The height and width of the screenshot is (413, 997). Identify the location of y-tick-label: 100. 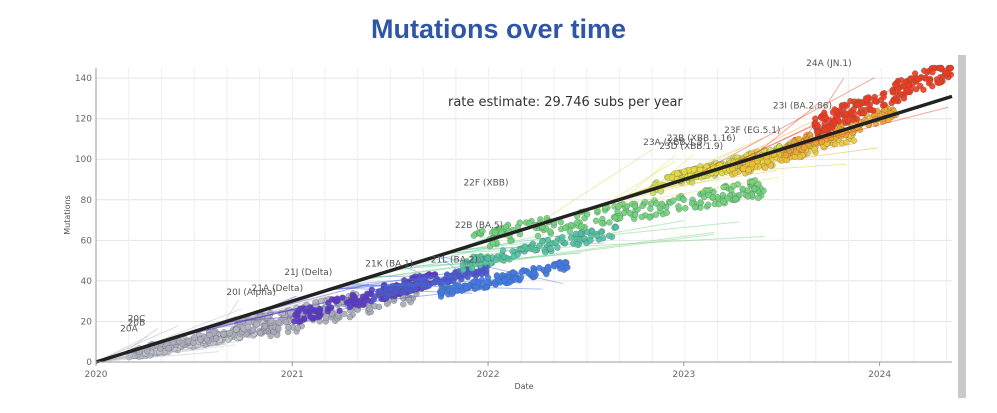
(83, 160).